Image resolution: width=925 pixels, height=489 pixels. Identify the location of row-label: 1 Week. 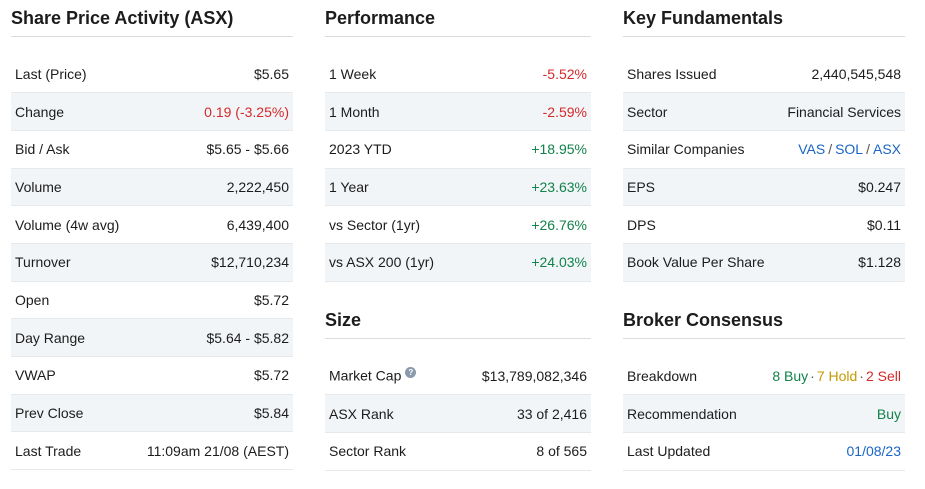
(410, 74).